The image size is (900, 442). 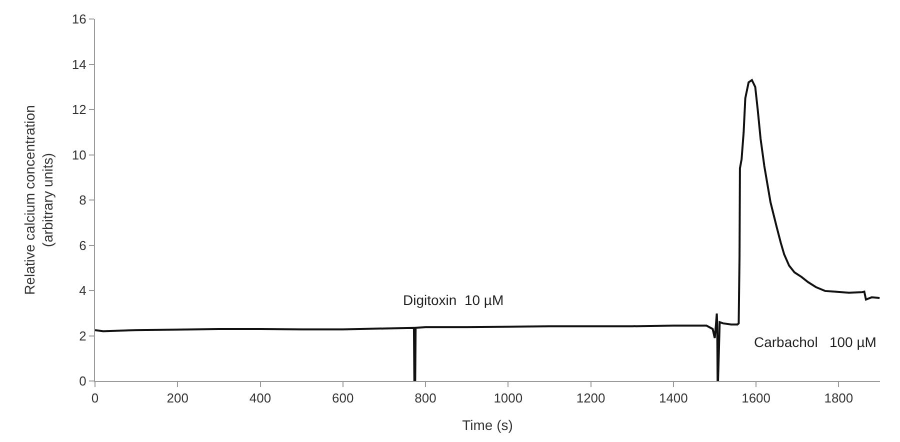 What do you see at coordinates (38, 200) in the screenshot?
I see `y-axis-title: Relative calcium concentration (arbitrary units)` at bounding box center [38, 200].